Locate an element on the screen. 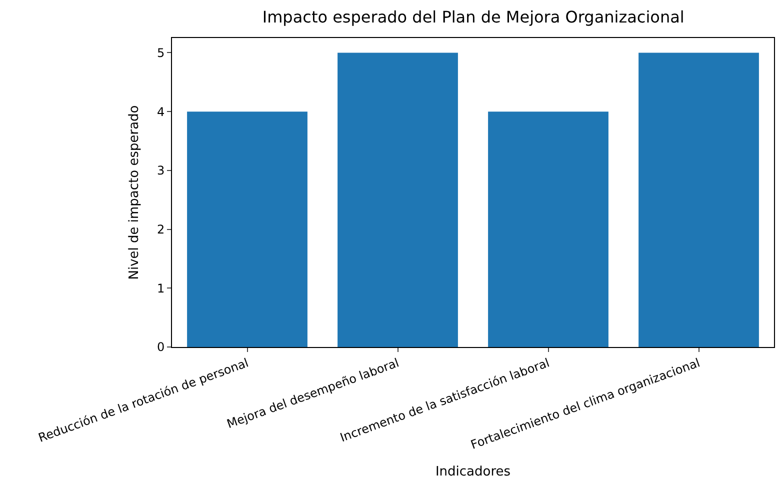 Image resolution: width=776 pixels, height=485 pixels. x-axis-title: Indicadores is located at coordinates (473, 472).